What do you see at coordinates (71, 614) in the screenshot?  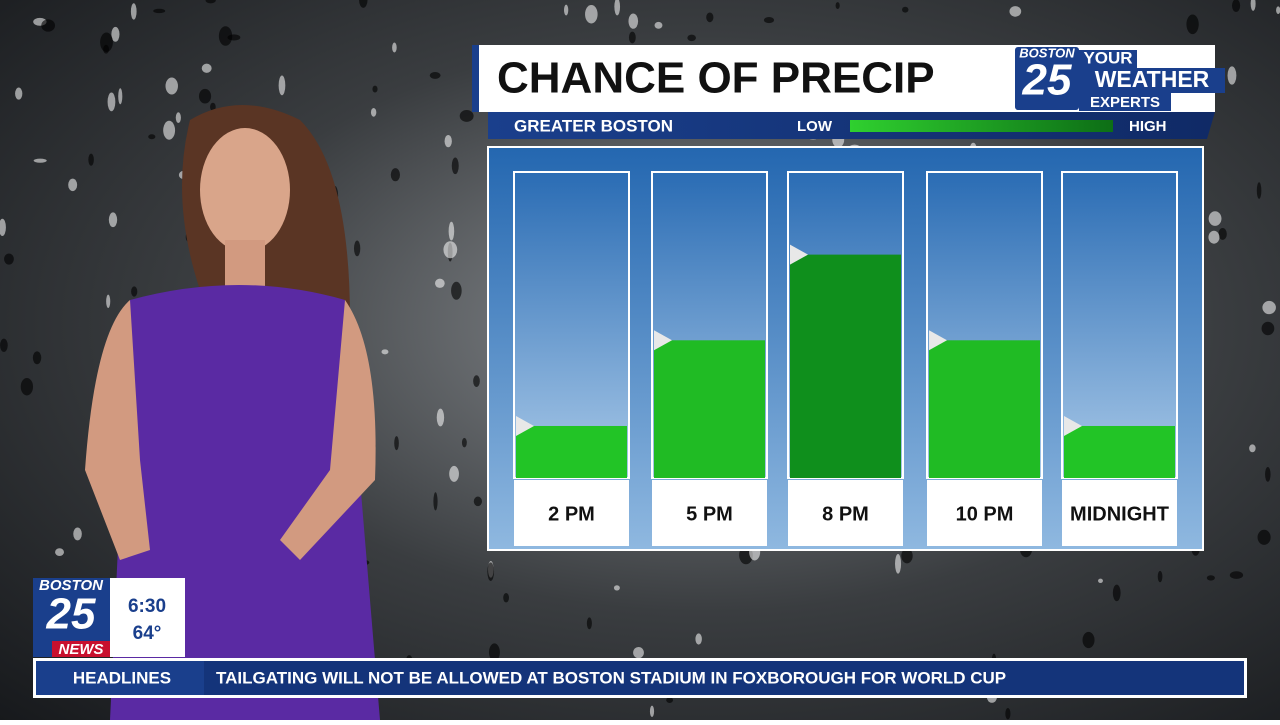 I see `bug-number: 25` at bounding box center [71, 614].